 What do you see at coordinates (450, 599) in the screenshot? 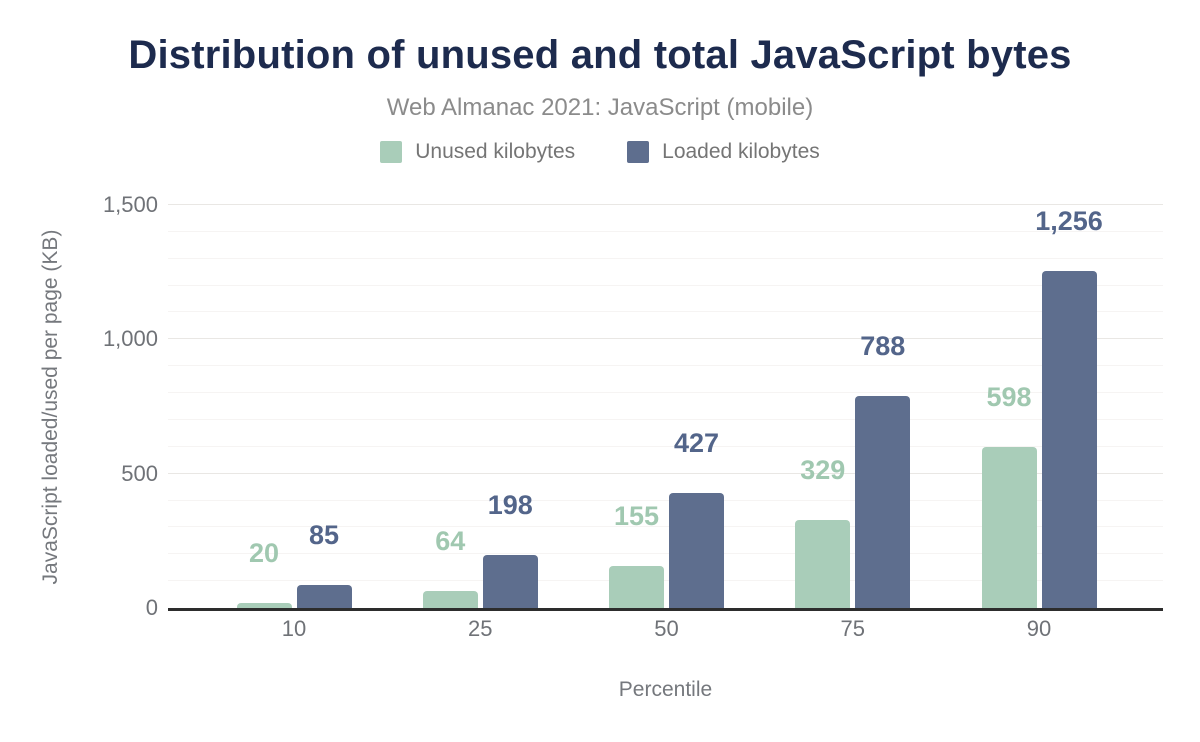
I see `bar-unused-p25` at bounding box center [450, 599].